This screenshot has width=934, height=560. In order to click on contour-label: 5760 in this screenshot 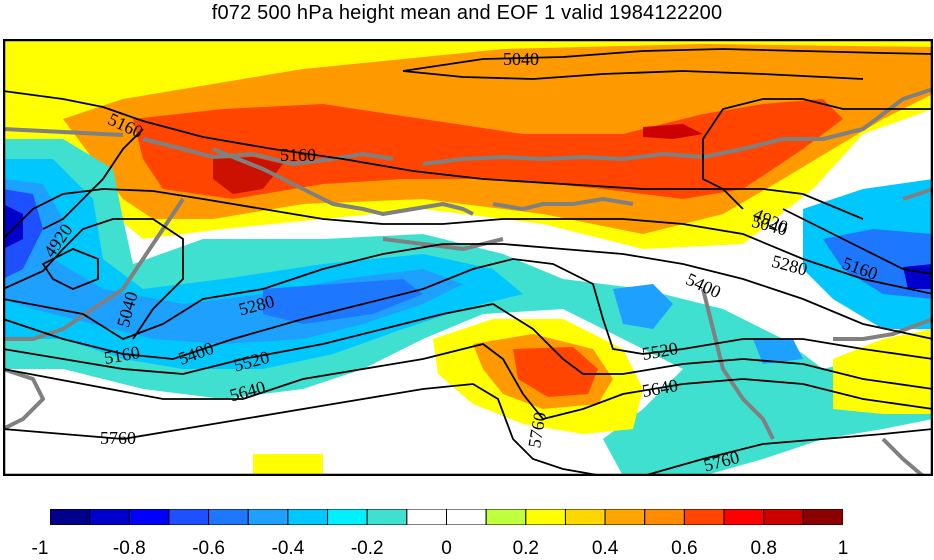, I will do `click(118, 438)`.